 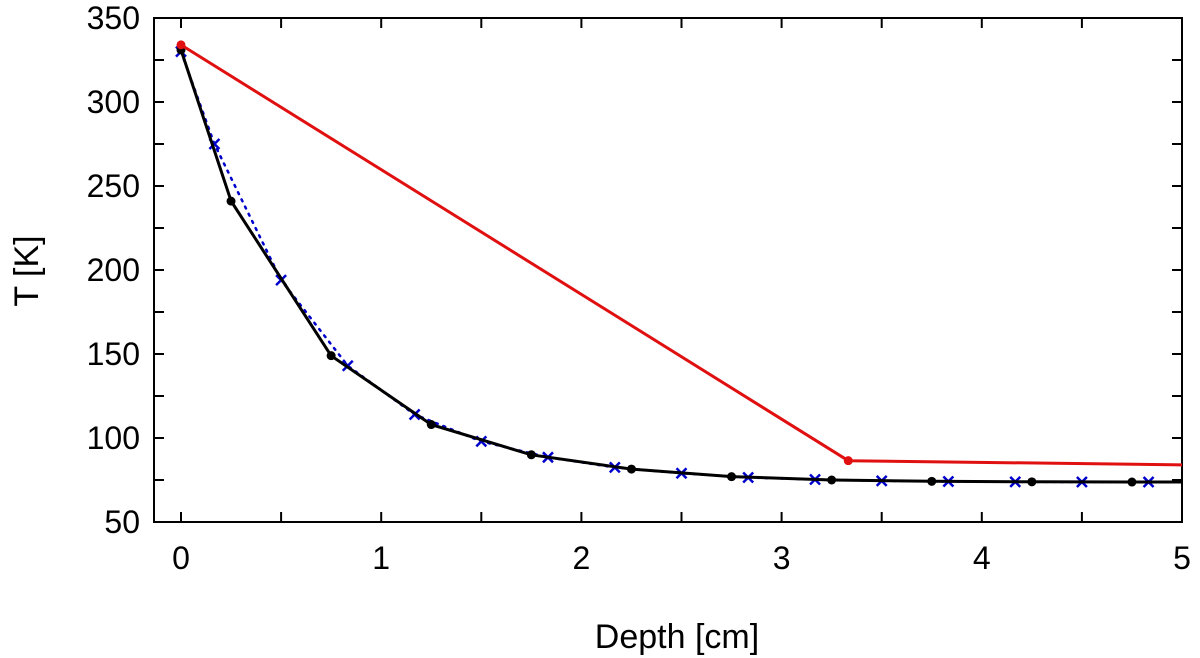 I want to click on x-tick-label: 1, so click(x=381, y=558).